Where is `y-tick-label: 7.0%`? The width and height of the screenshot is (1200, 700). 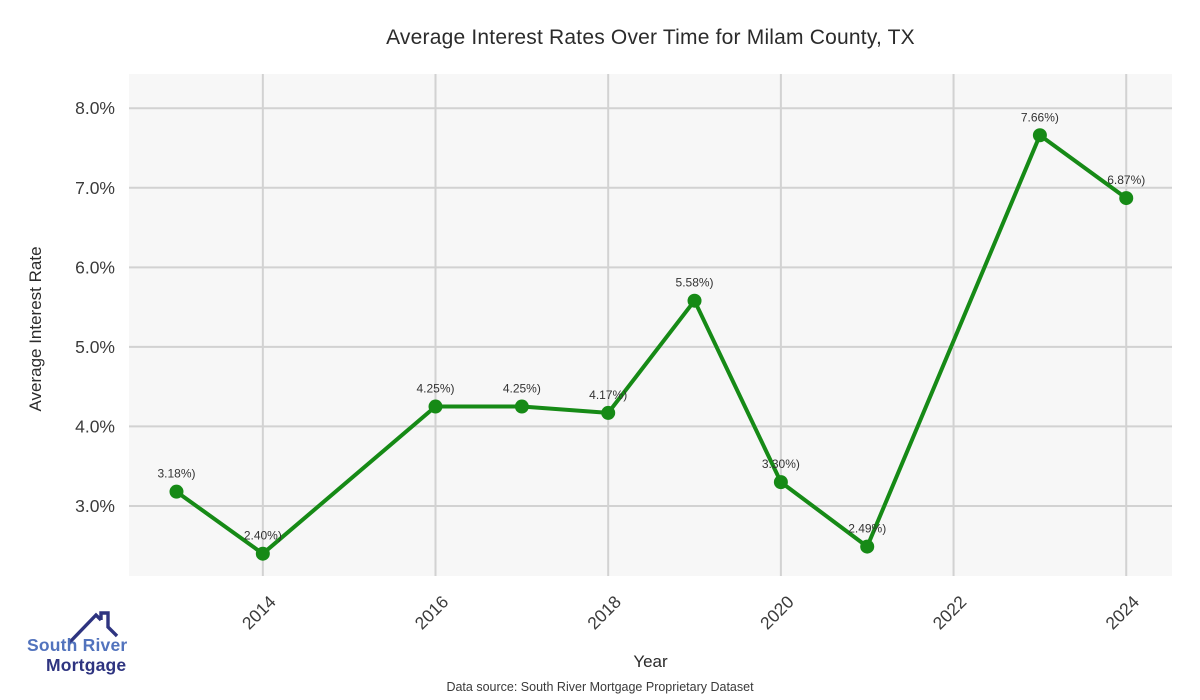 y-tick-label: 7.0% is located at coordinates (95, 188).